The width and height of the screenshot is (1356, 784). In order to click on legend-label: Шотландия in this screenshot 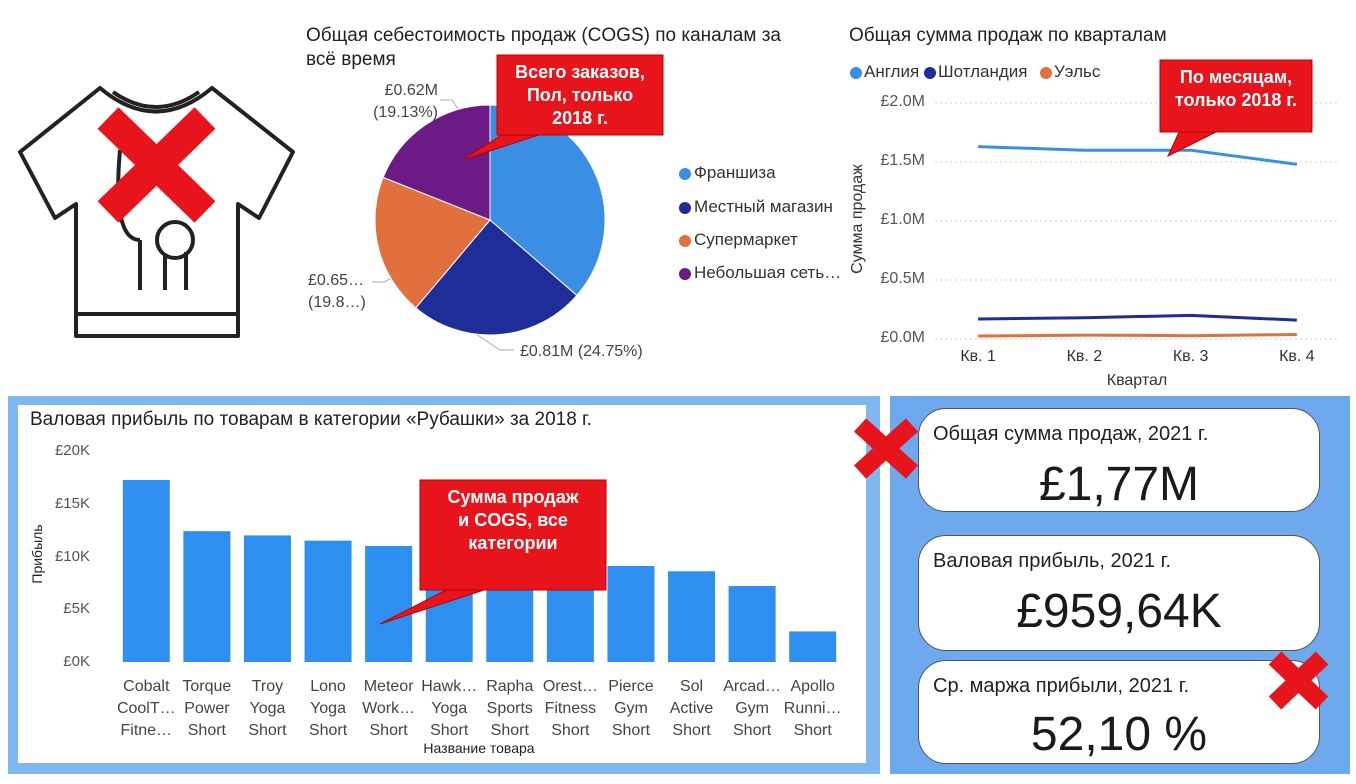, I will do `click(983, 71)`.